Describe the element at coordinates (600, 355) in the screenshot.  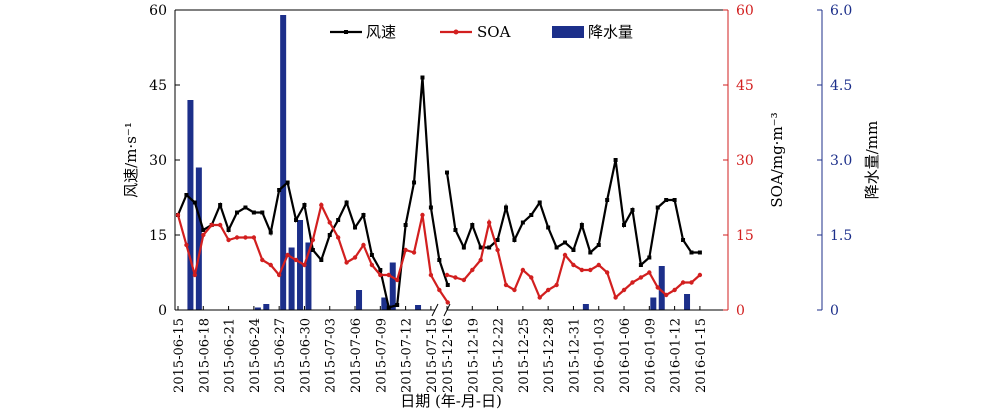
I see `x-tick-label: 2016-01-03` at that location.